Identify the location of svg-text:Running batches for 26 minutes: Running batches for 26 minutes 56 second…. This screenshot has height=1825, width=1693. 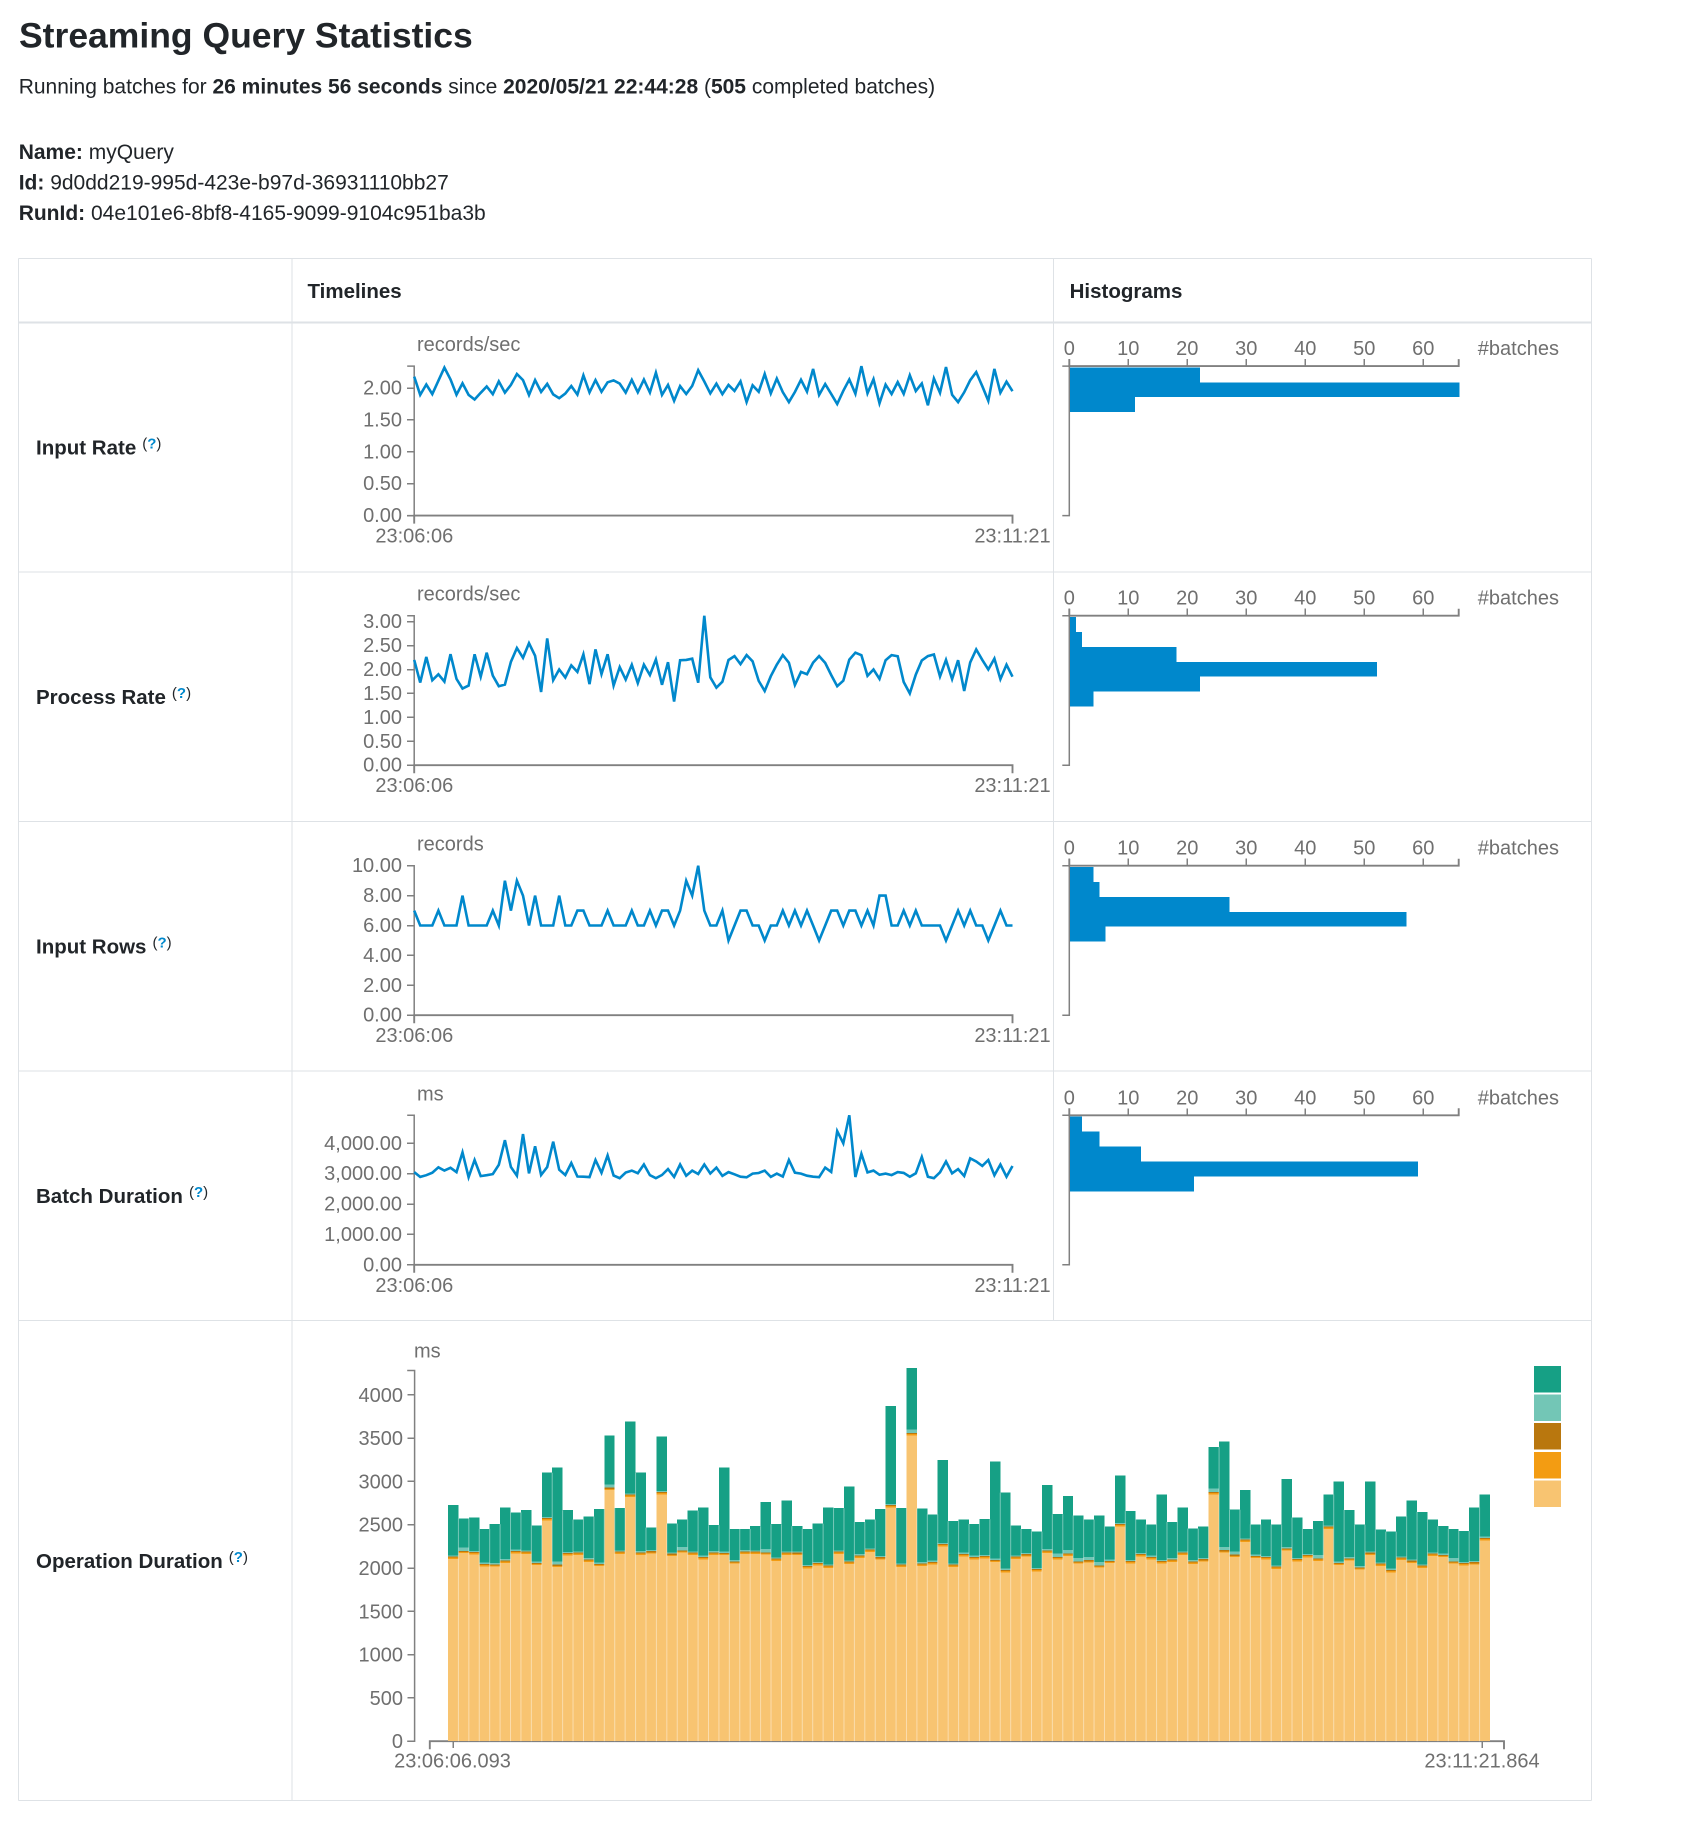
(477, 87).